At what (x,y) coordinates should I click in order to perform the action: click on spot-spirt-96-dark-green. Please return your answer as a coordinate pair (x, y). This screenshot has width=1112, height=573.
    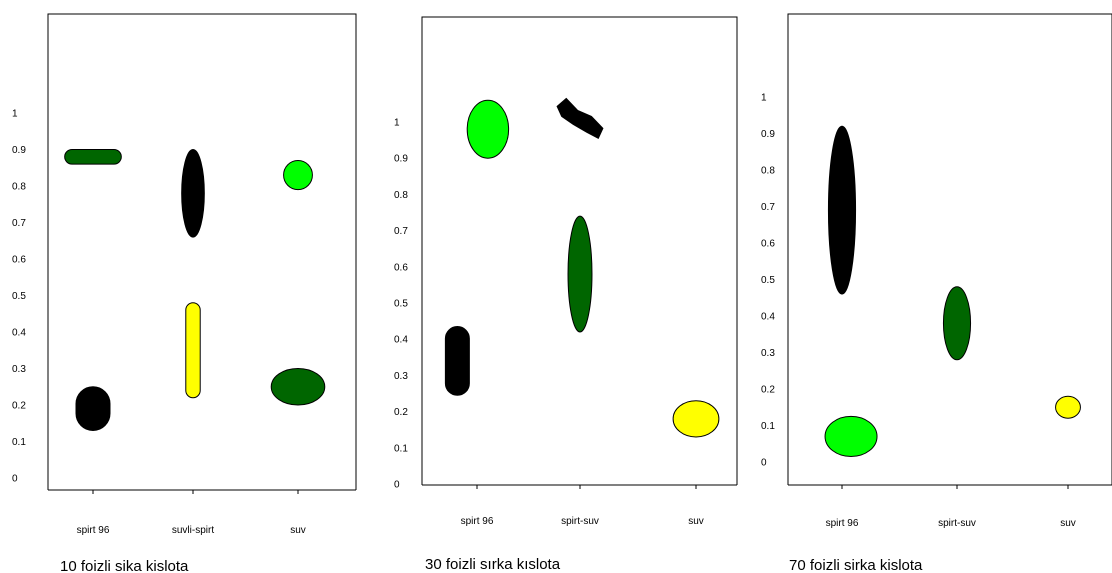
    Looking at the image, I should click on (93, 157).